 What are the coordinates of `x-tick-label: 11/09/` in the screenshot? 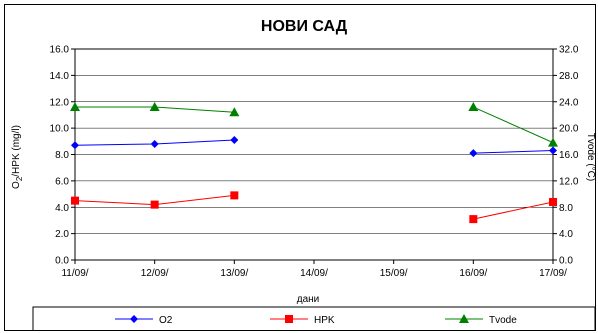 It's located at (74, 273).